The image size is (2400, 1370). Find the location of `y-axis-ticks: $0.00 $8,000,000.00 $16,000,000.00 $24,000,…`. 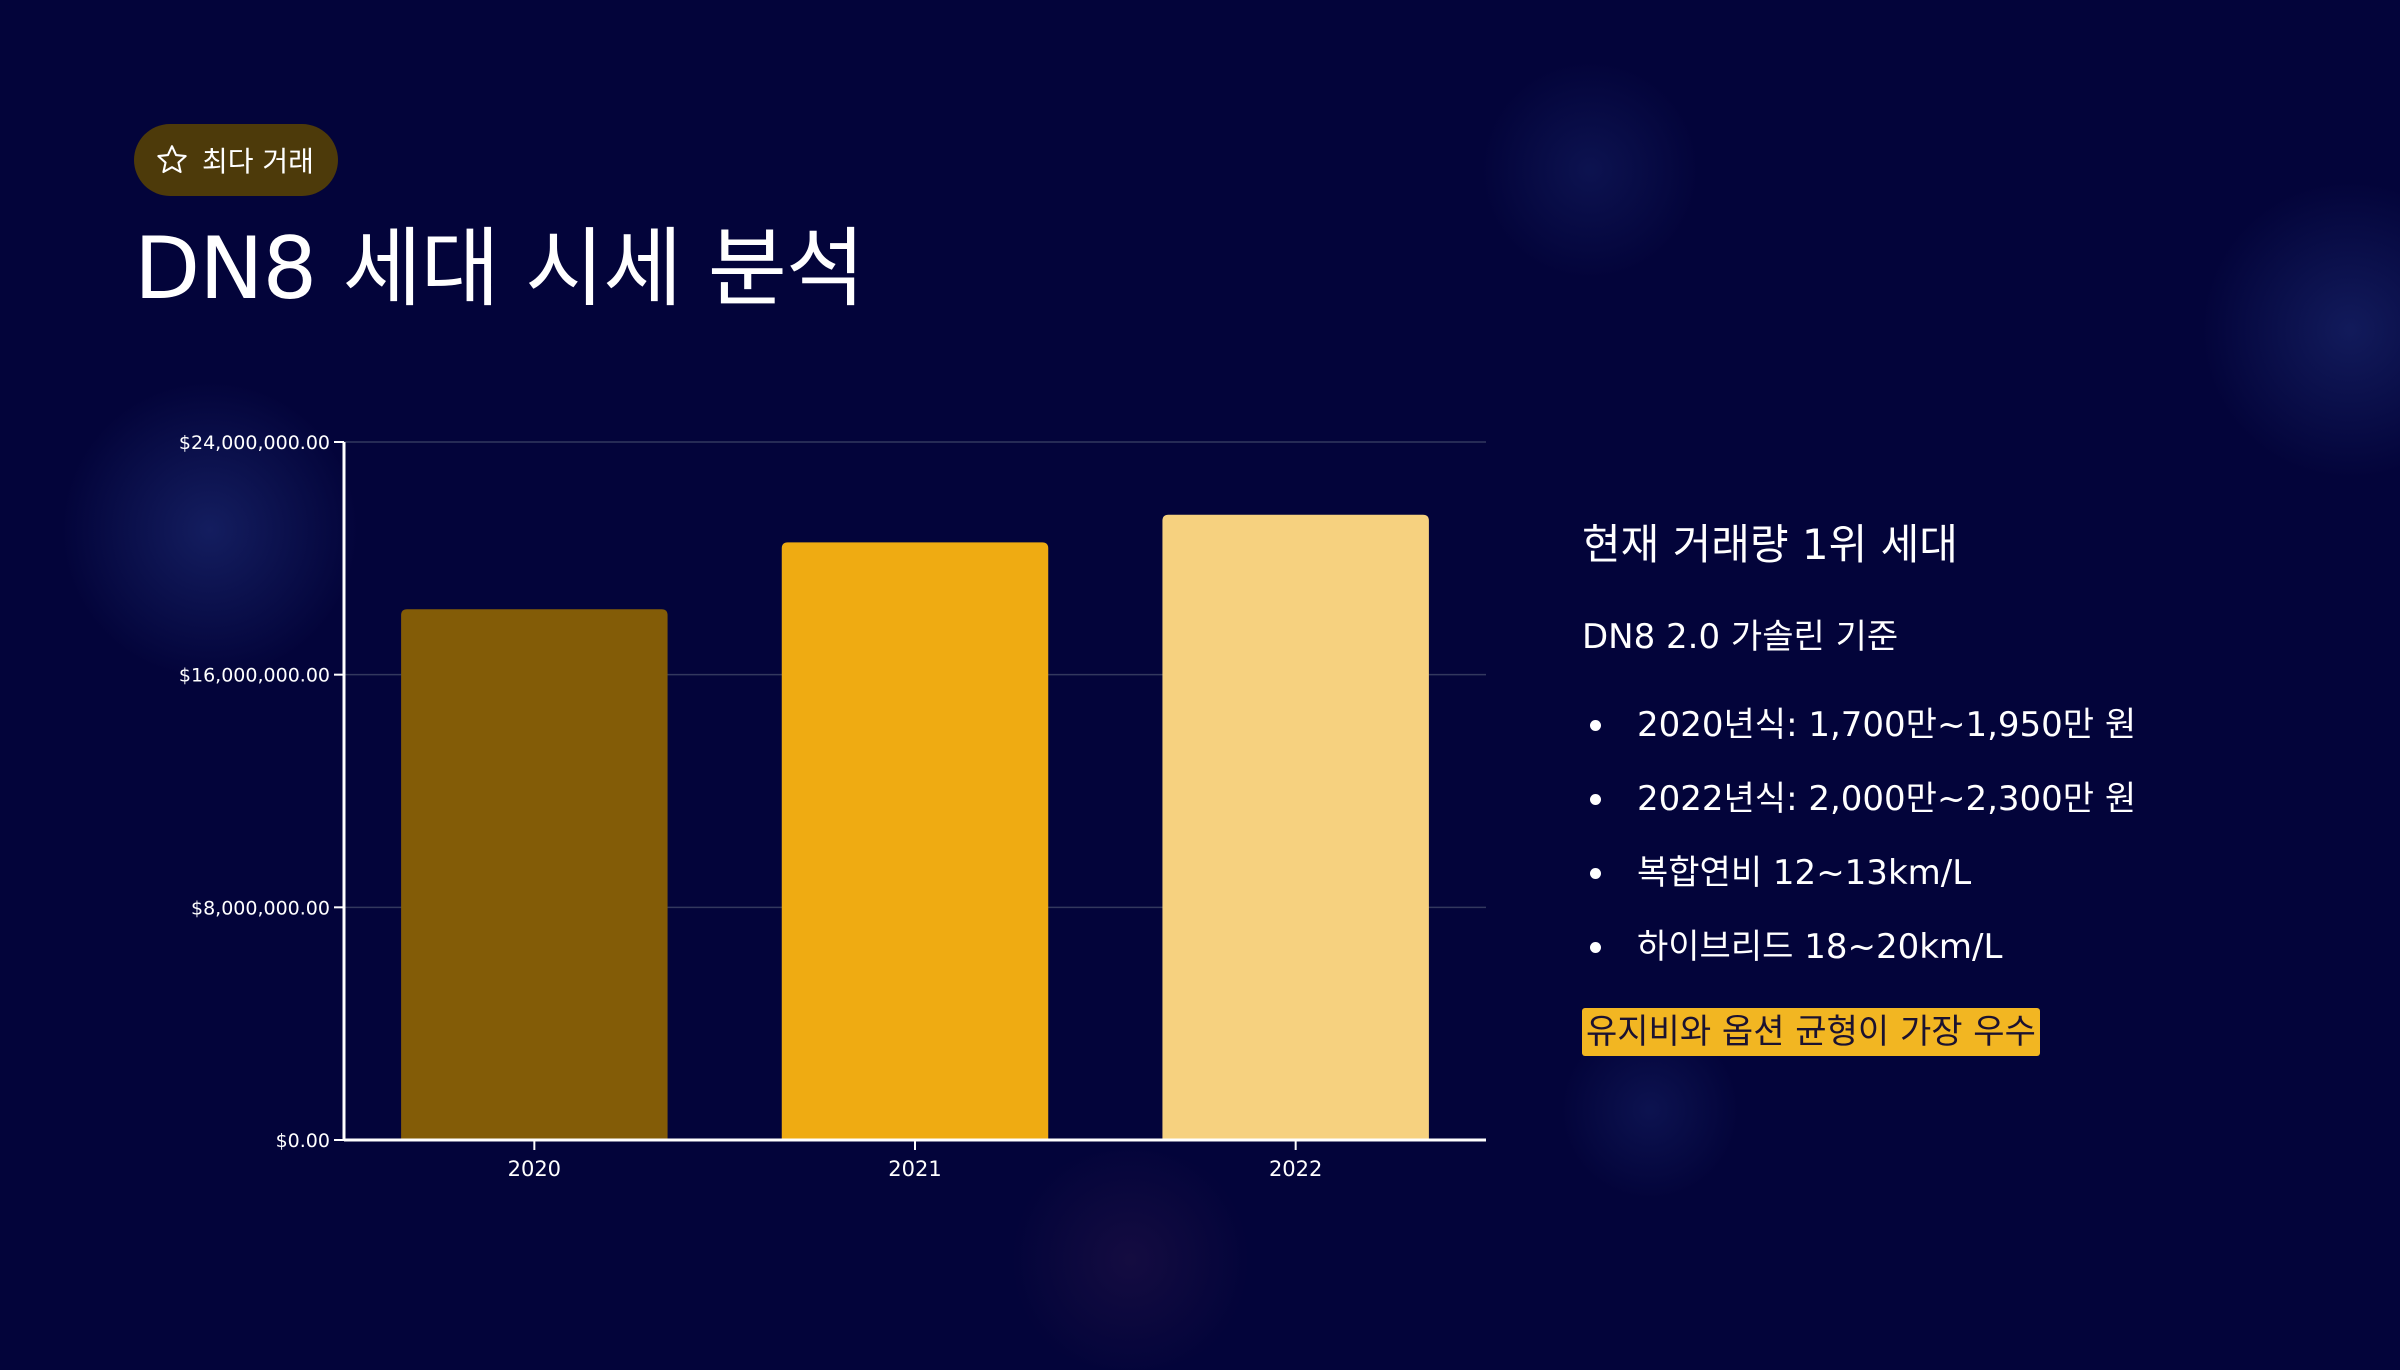

y-axis-ticks: $0.00 $8,000,000.00 $16,000,000.00 $24,000,… is located at coordinates (261, 792).